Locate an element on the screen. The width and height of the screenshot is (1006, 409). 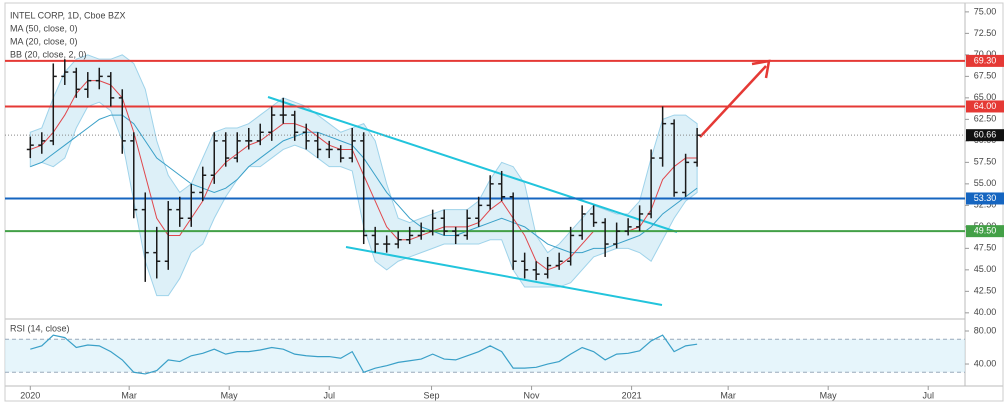
level-label: 49.50 is located at coordinates (985, 231).